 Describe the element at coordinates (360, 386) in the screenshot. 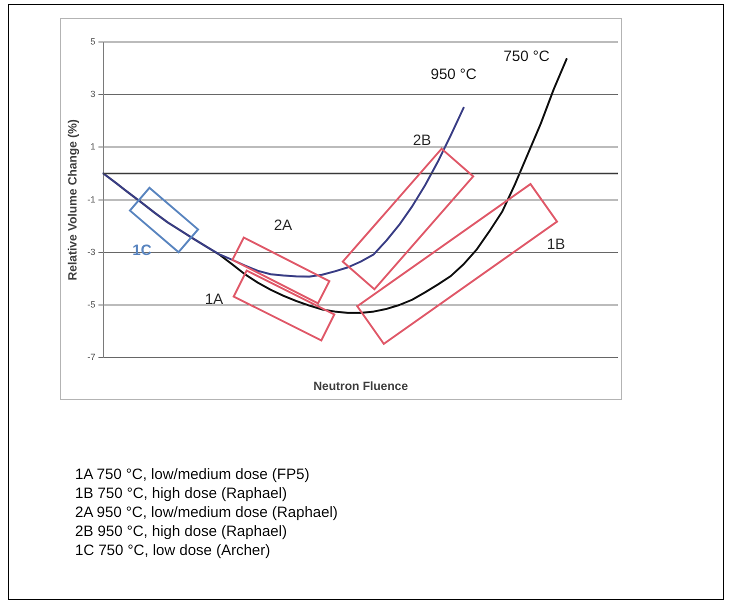

I see `x-axis-title: Neutron Fluence` at that location.